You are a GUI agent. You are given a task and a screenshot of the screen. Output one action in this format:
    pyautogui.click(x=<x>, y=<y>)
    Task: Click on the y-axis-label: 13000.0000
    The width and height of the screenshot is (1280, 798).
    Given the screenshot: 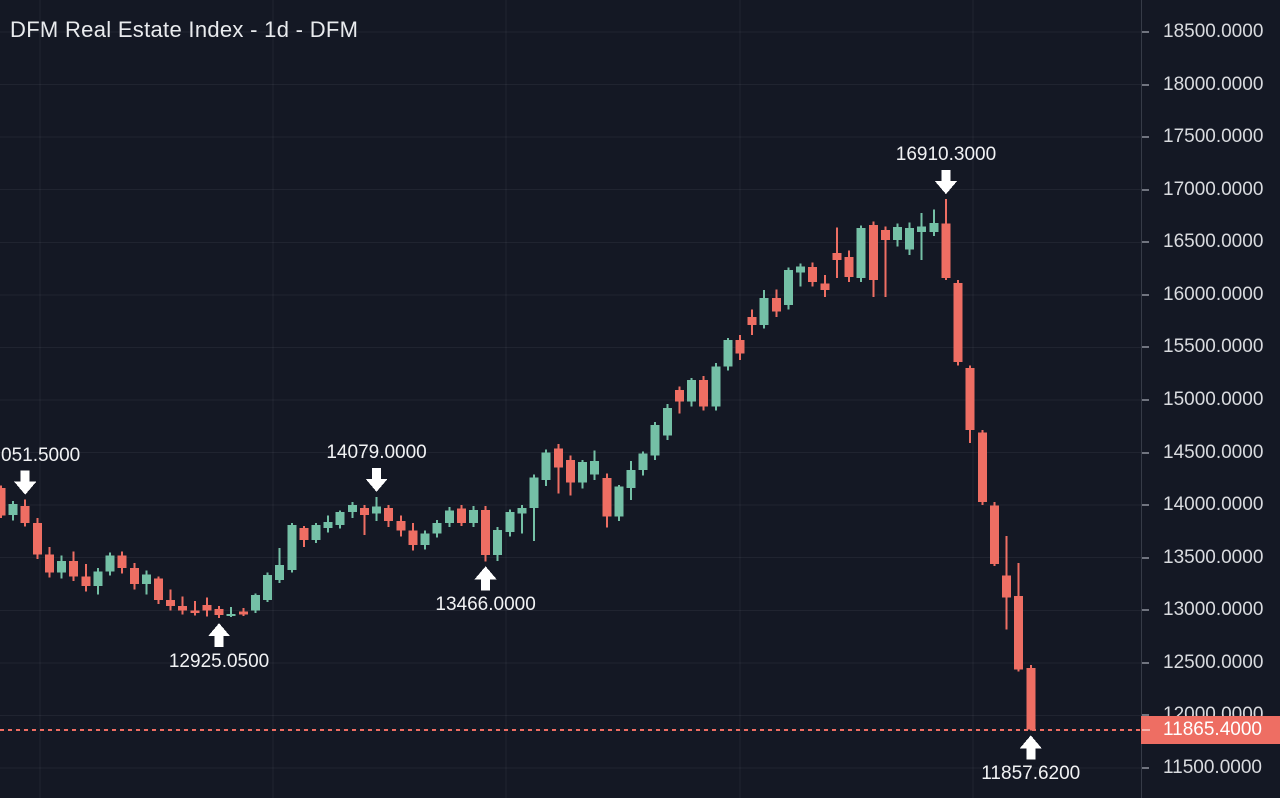 What is the action you would take?
    pyautogui.click(x=1213, y=610)
    